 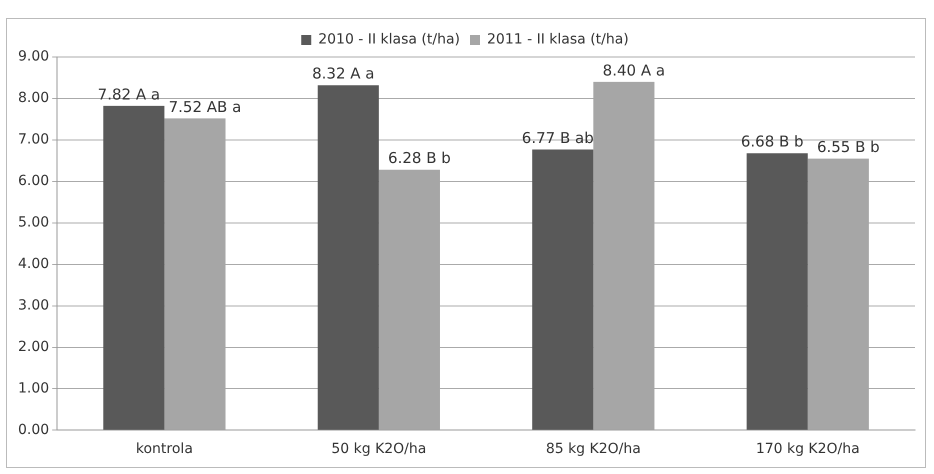 I want to click on legend-label: 2010 - II klasa (t/ha), so click(x=389, y=40).